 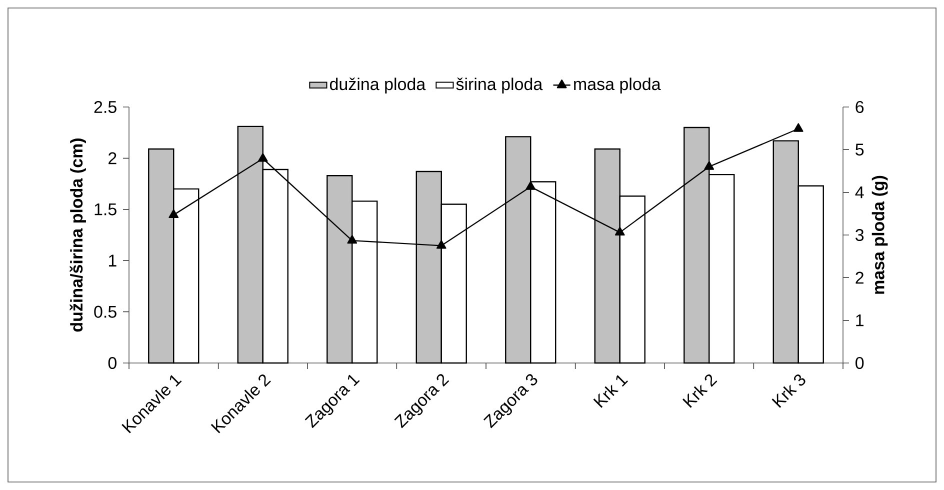 I want to click on x-tick-label: Krk 3, so click(x=789, y=391).